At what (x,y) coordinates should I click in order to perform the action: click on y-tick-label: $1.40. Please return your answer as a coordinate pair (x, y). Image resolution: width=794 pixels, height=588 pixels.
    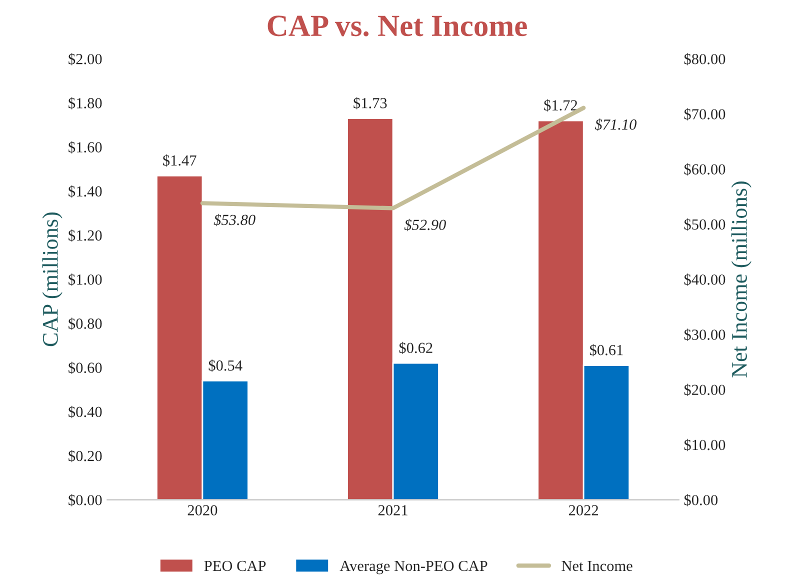
    Looking at the image, I should click on (85, 191).